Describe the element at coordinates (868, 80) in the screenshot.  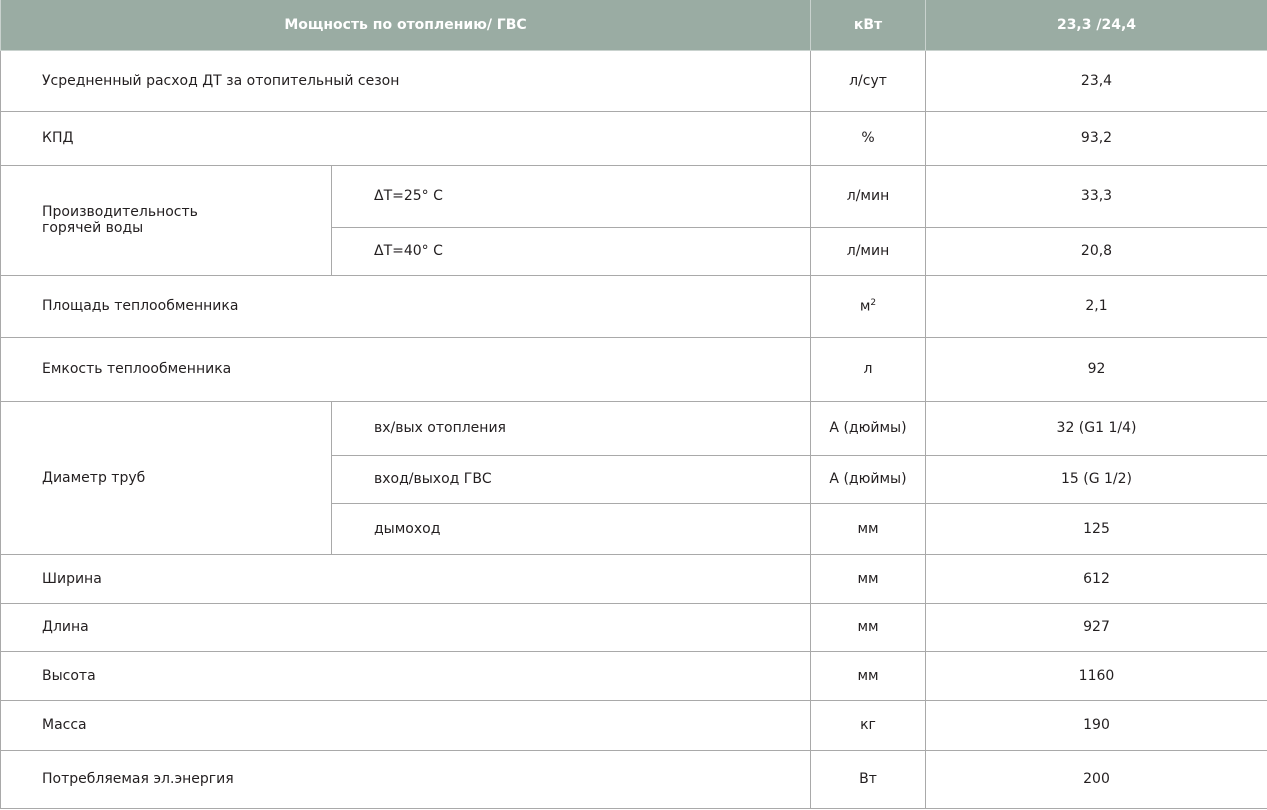
I see `row-unit: л/сут` at that location.